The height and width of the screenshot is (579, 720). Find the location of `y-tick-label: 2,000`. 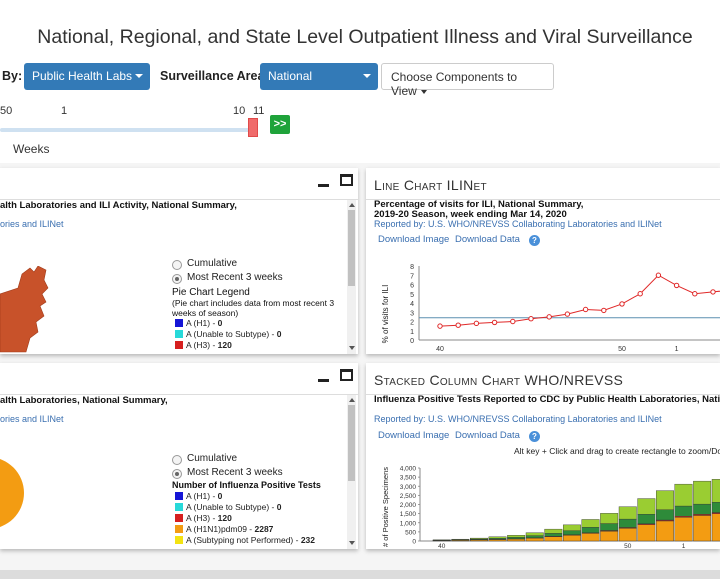

y-tick-label: 2,000 is located at coordinates (408, 505).